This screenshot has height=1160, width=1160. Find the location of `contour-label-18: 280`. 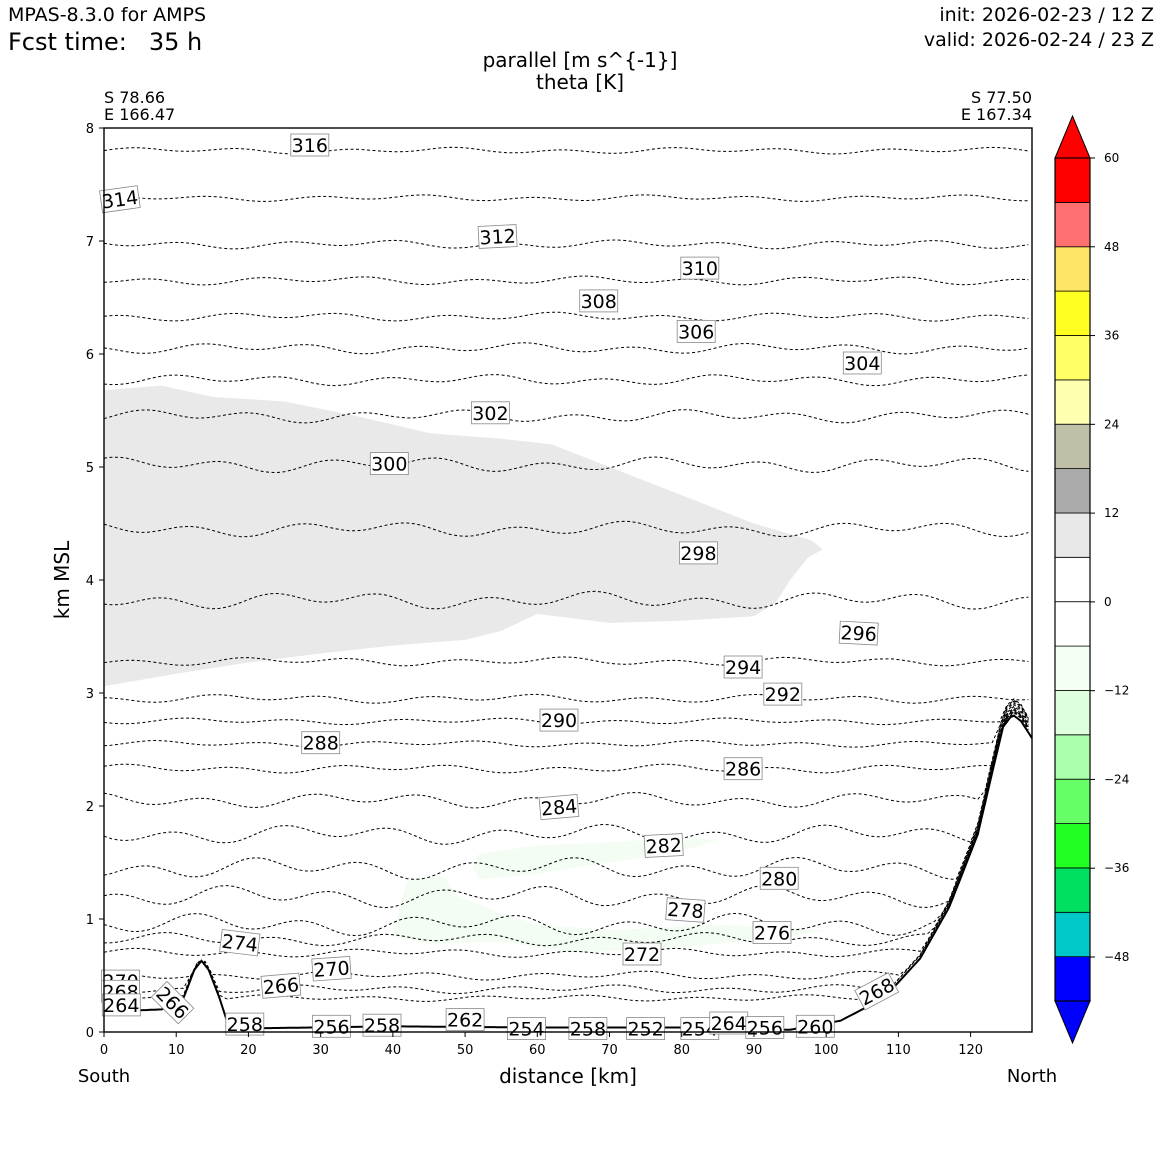

contour-label-18: 280 is located at coordinates (779, 878).